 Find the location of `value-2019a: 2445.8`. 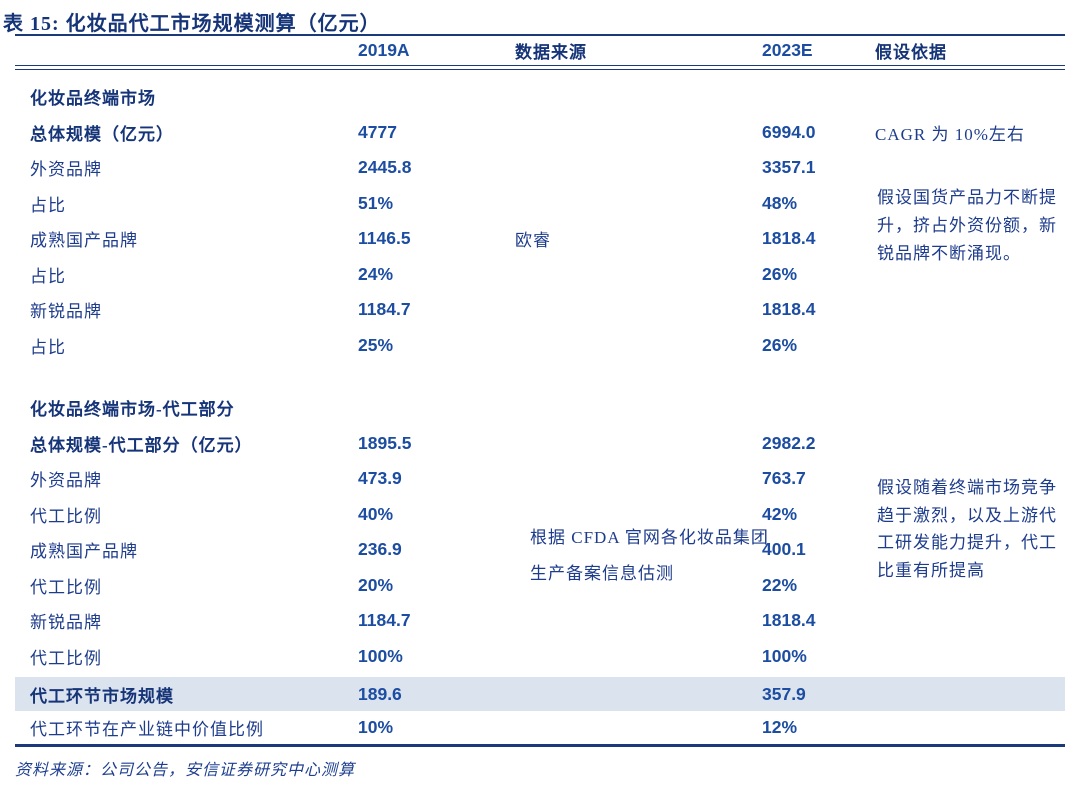

value-2019a: 2445.8 is located at coordinates (385, 167).